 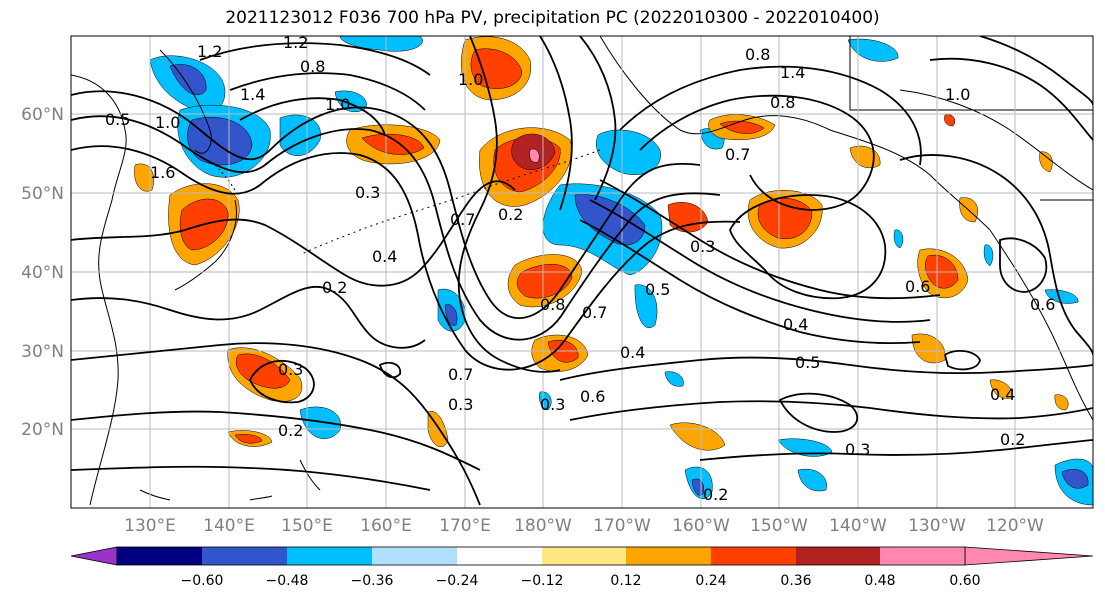 What do you see at coordinates (542, 581) in the screenshot?
I see `colorbar-tick-label: −0.12` at bounding box center [542, 581].